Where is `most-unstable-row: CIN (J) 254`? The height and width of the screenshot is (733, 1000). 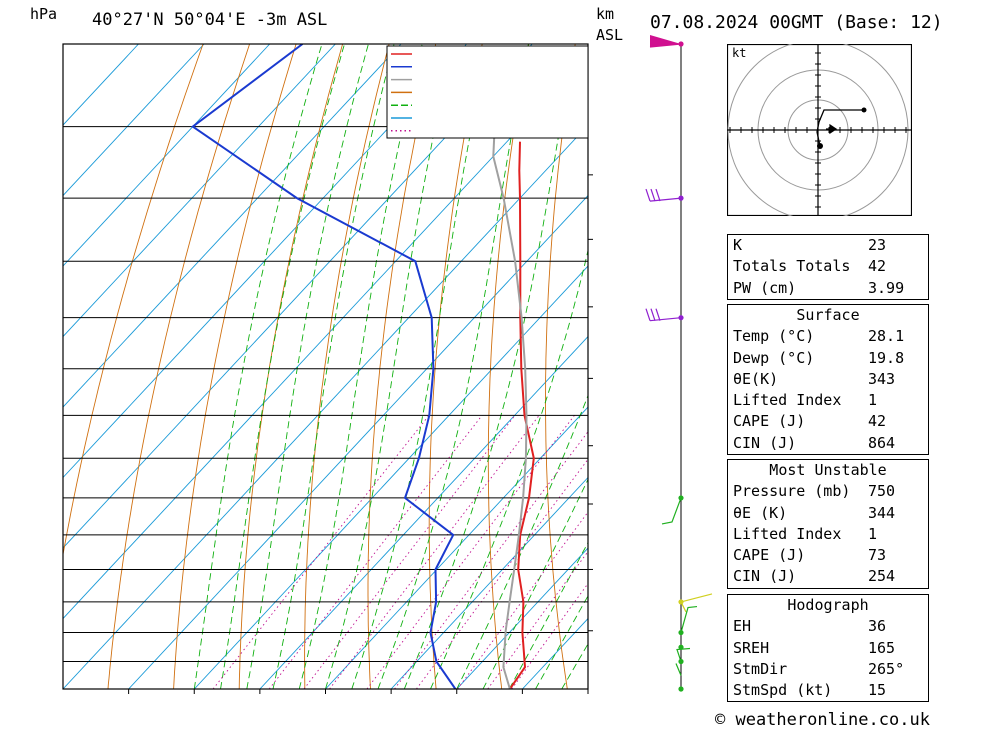
most-unstable-row: CIN (J) 254 is located at coordinates (814, 576).